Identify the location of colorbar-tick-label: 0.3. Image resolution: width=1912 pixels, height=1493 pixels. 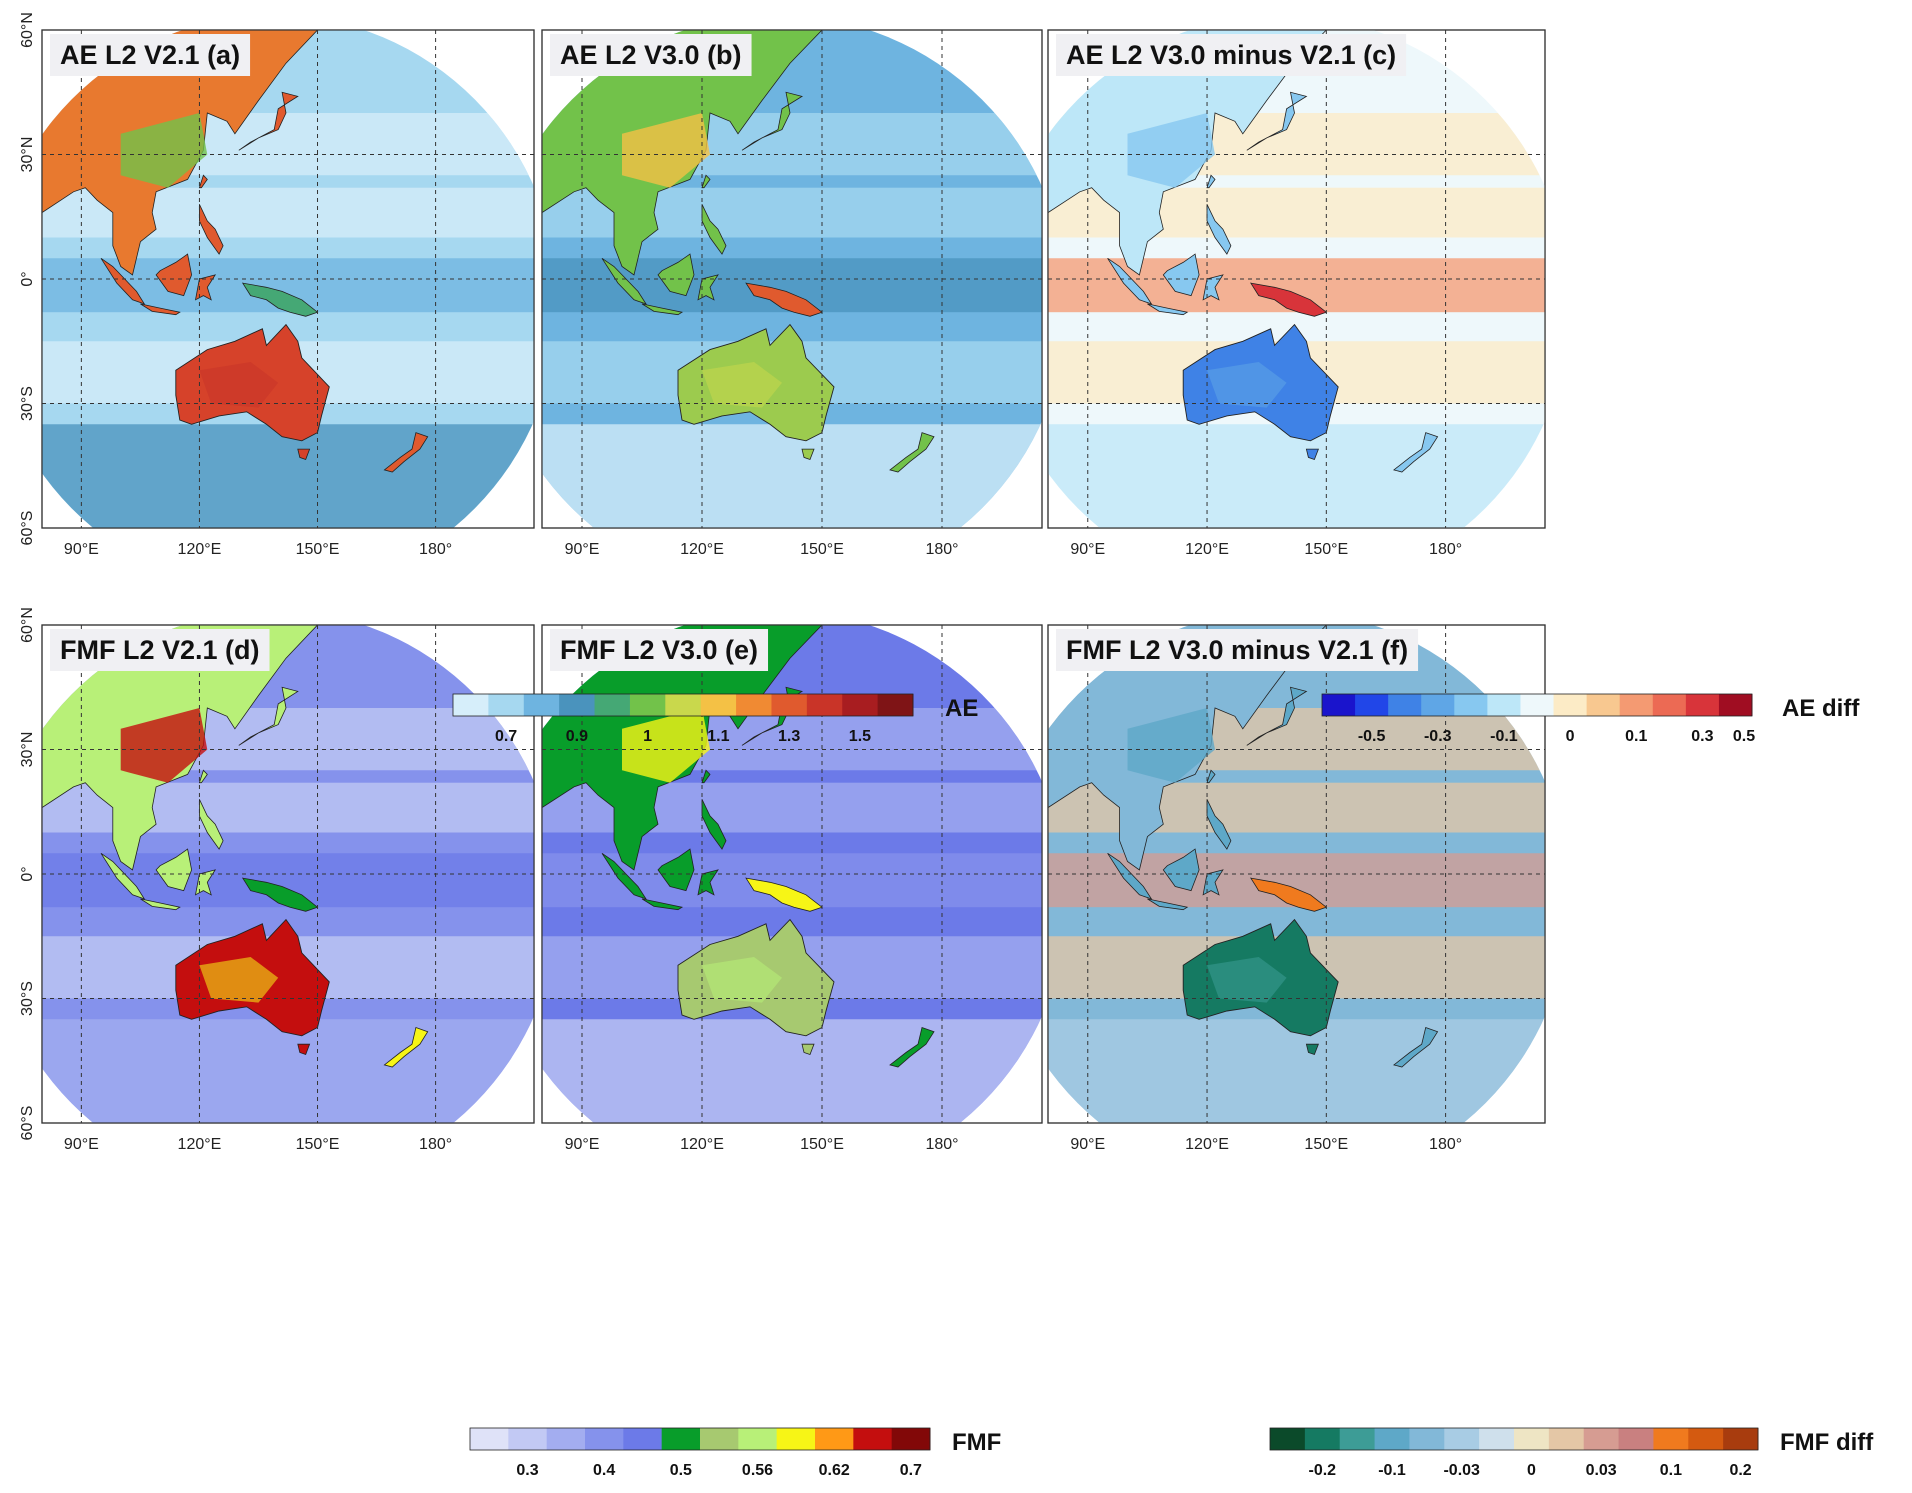
(1702, 736).